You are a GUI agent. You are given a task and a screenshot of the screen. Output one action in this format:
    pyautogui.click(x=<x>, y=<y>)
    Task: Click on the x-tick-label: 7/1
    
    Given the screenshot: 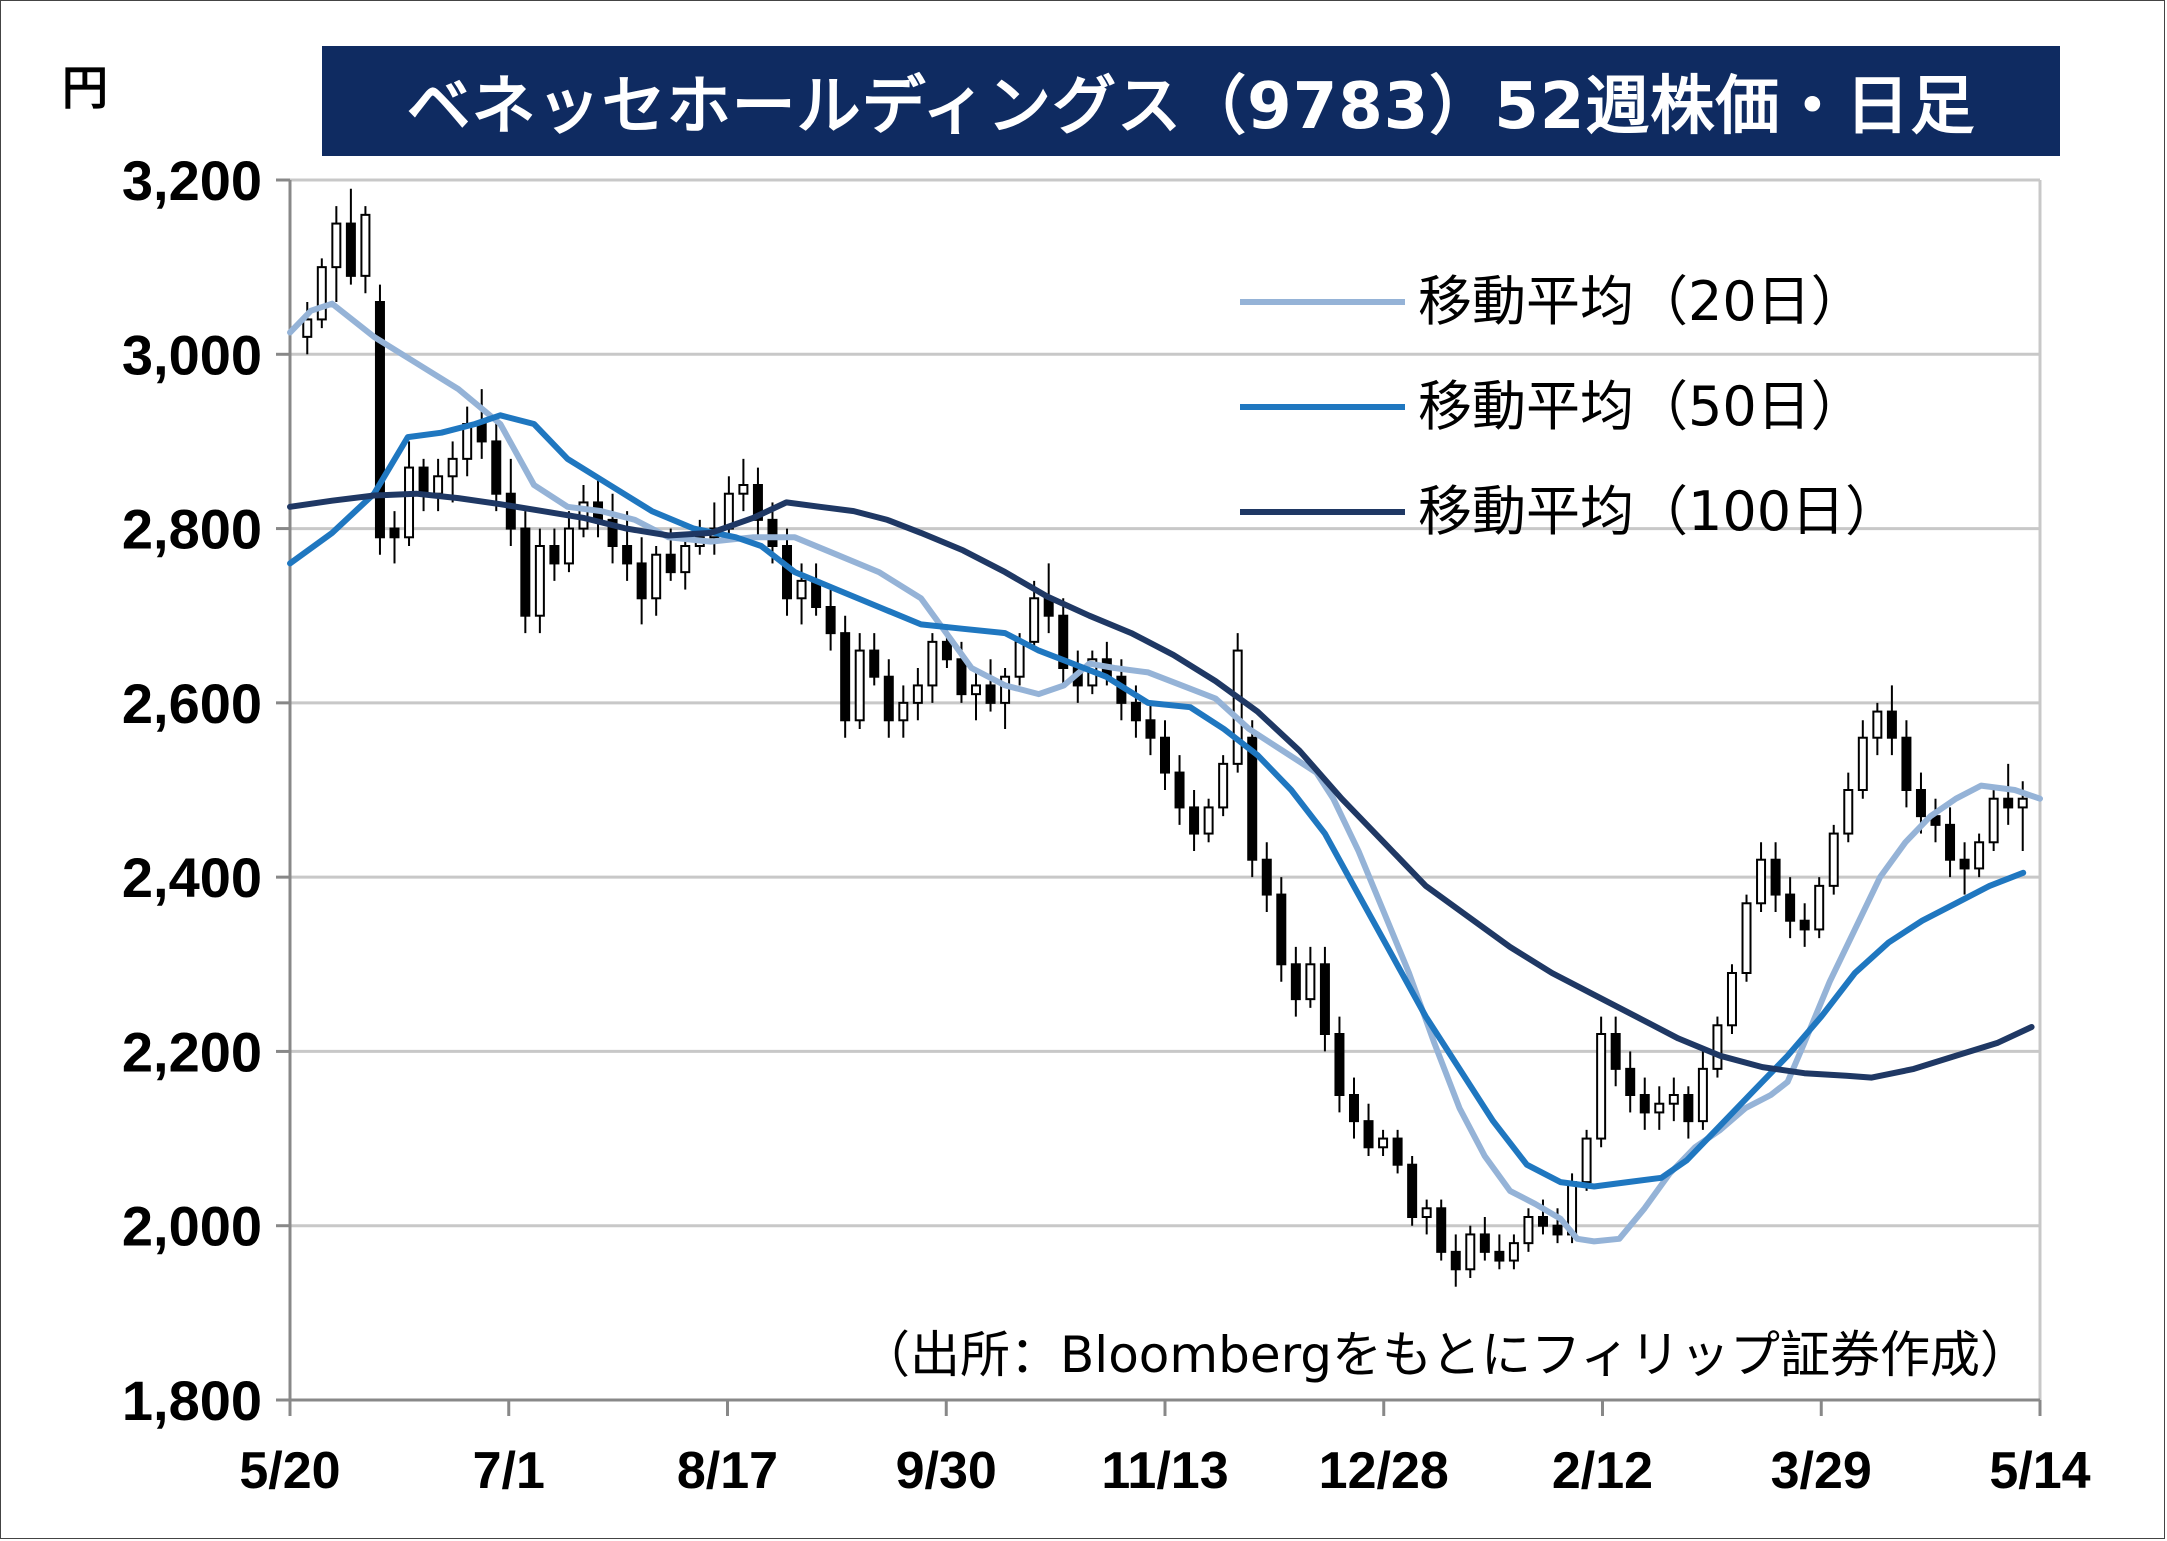 What is the action you would take?
    pyautogui.click(x=509, y=1471)
    